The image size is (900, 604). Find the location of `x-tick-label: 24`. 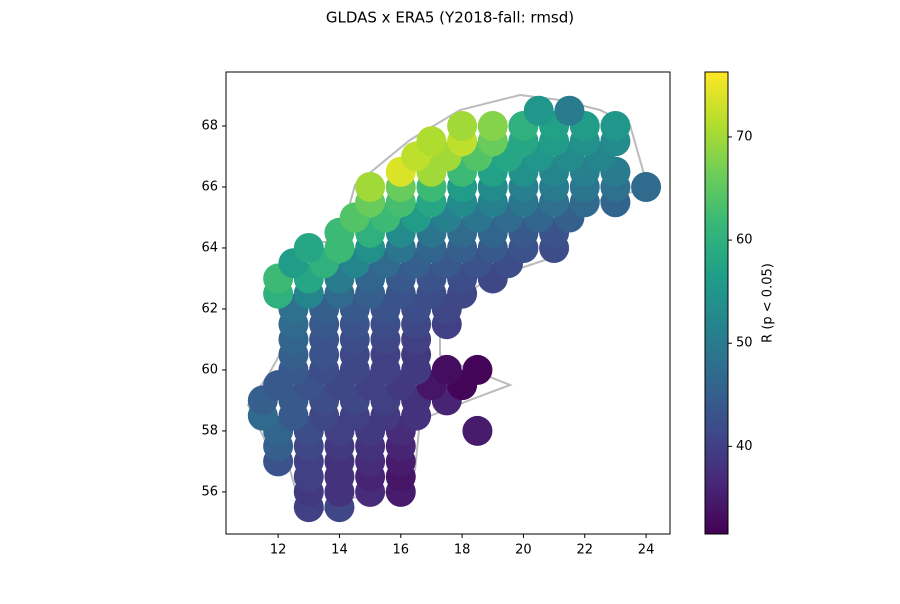

x-tick-label: 24 is located at coordinates (646, 550).